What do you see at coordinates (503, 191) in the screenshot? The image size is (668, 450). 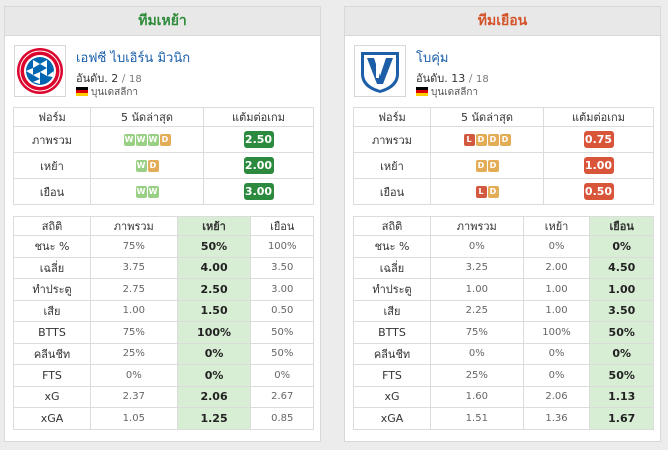 I see `form-row: เยือน L D 0.50` at bounding box center [503, 191].